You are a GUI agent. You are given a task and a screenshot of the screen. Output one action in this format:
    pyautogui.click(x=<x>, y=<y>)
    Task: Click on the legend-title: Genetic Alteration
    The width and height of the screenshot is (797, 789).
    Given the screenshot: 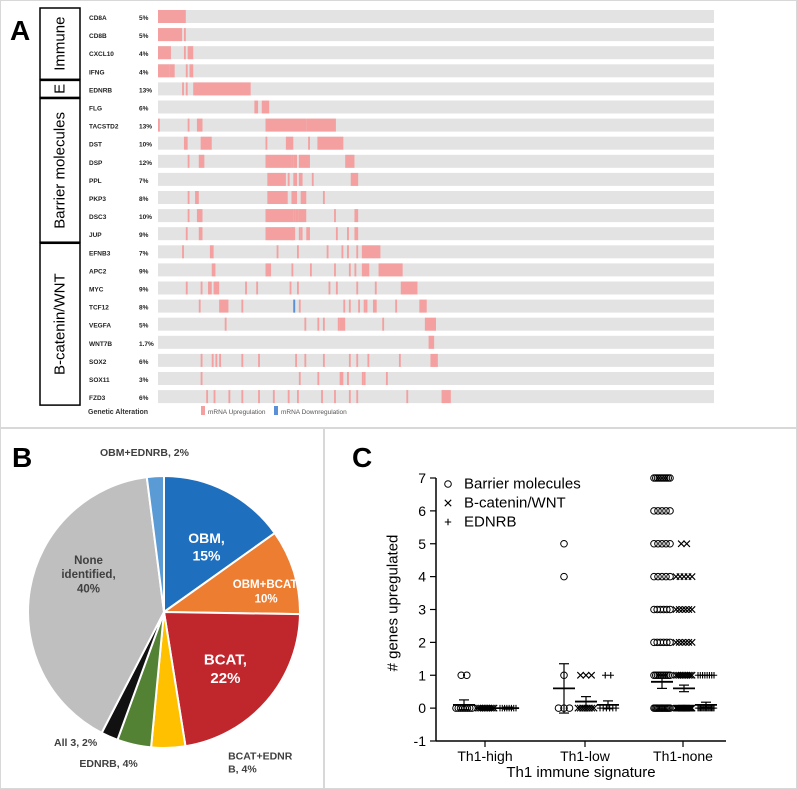 What is the action you would take?
    pyautogui.click(x=118, y=412)
    